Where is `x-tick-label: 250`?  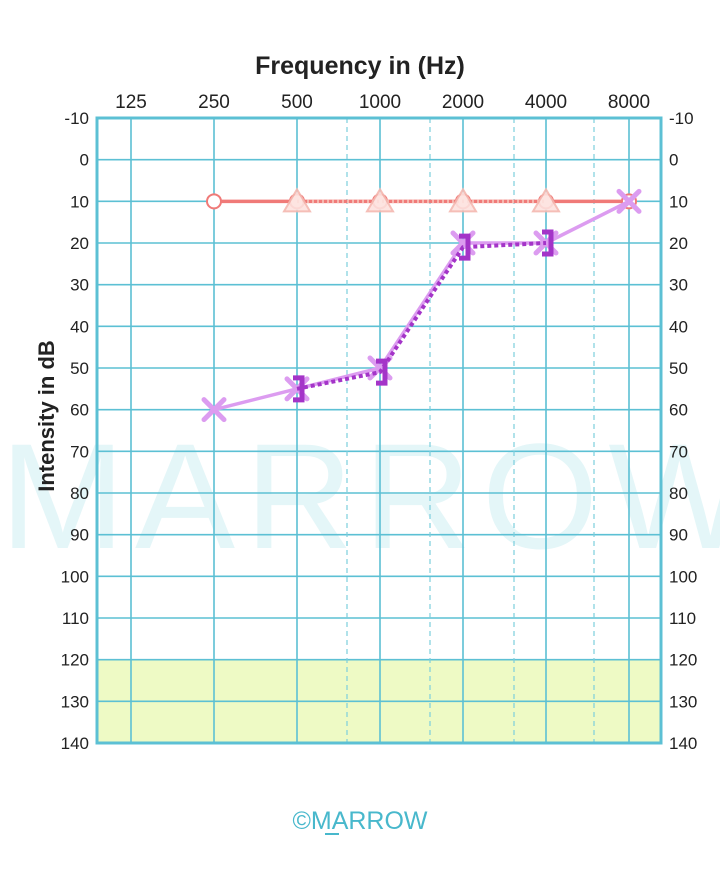
x-tick-label: 250 is located at coordinates (214, 102).